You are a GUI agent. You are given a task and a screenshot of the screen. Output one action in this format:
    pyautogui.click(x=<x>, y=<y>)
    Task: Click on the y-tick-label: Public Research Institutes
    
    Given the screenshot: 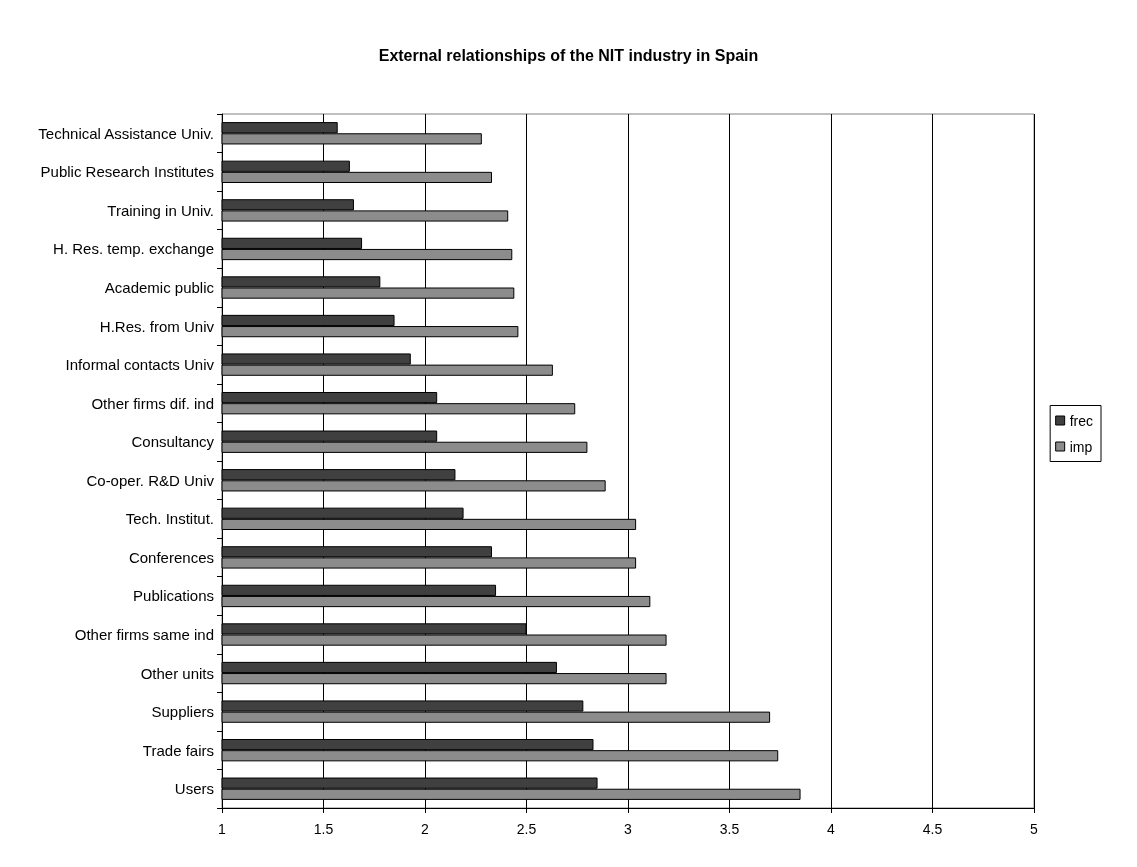 What is the action you would take?
    pyautogui.click(x=127, y=172)
    